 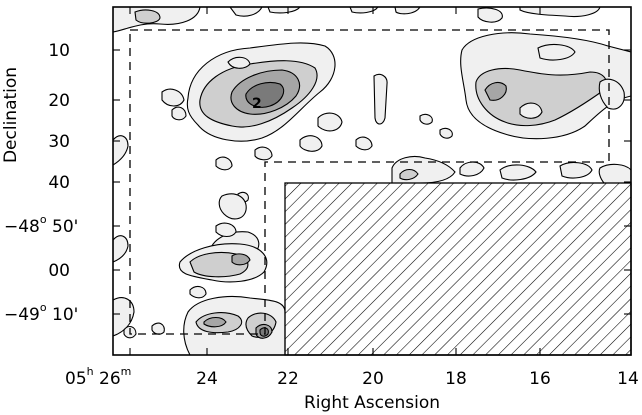 What do you see at coordinates (352, 377) in the screenshot?
I see `x-tick-labels: 05h 26m 24 22 20 18 16 14` at bounding box center [352, 377].